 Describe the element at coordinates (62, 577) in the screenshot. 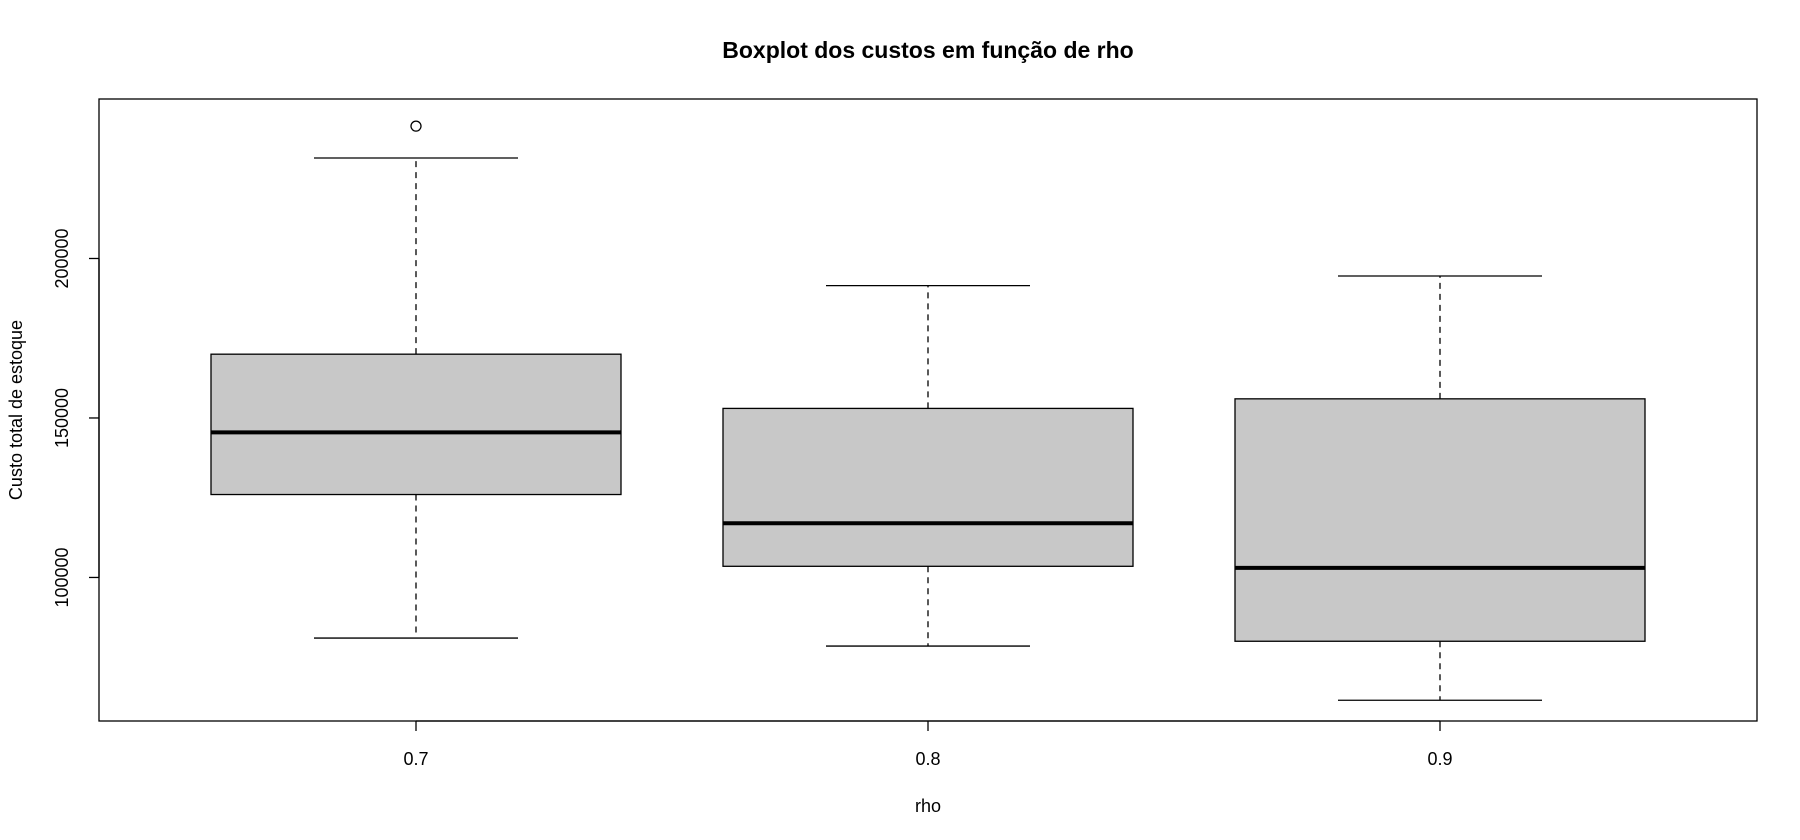

I see `y-tick-label: 100000` at that location.